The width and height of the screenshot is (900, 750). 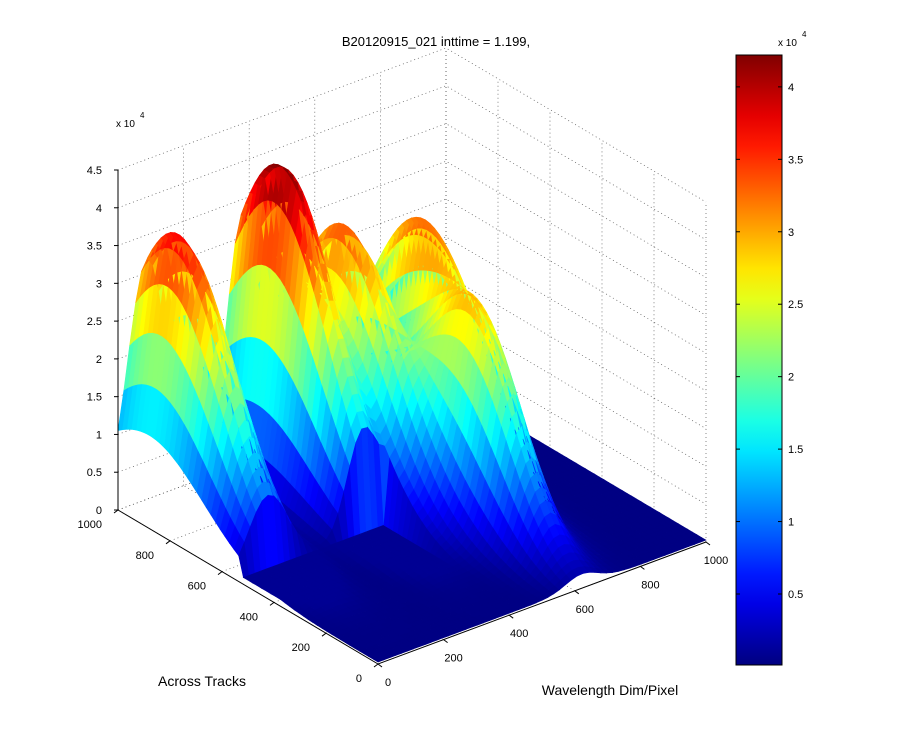 What do you see at coordinates (585, 610) in the screenshot?
I see `x-tick-label: 600` at bounding box center [585, 610].